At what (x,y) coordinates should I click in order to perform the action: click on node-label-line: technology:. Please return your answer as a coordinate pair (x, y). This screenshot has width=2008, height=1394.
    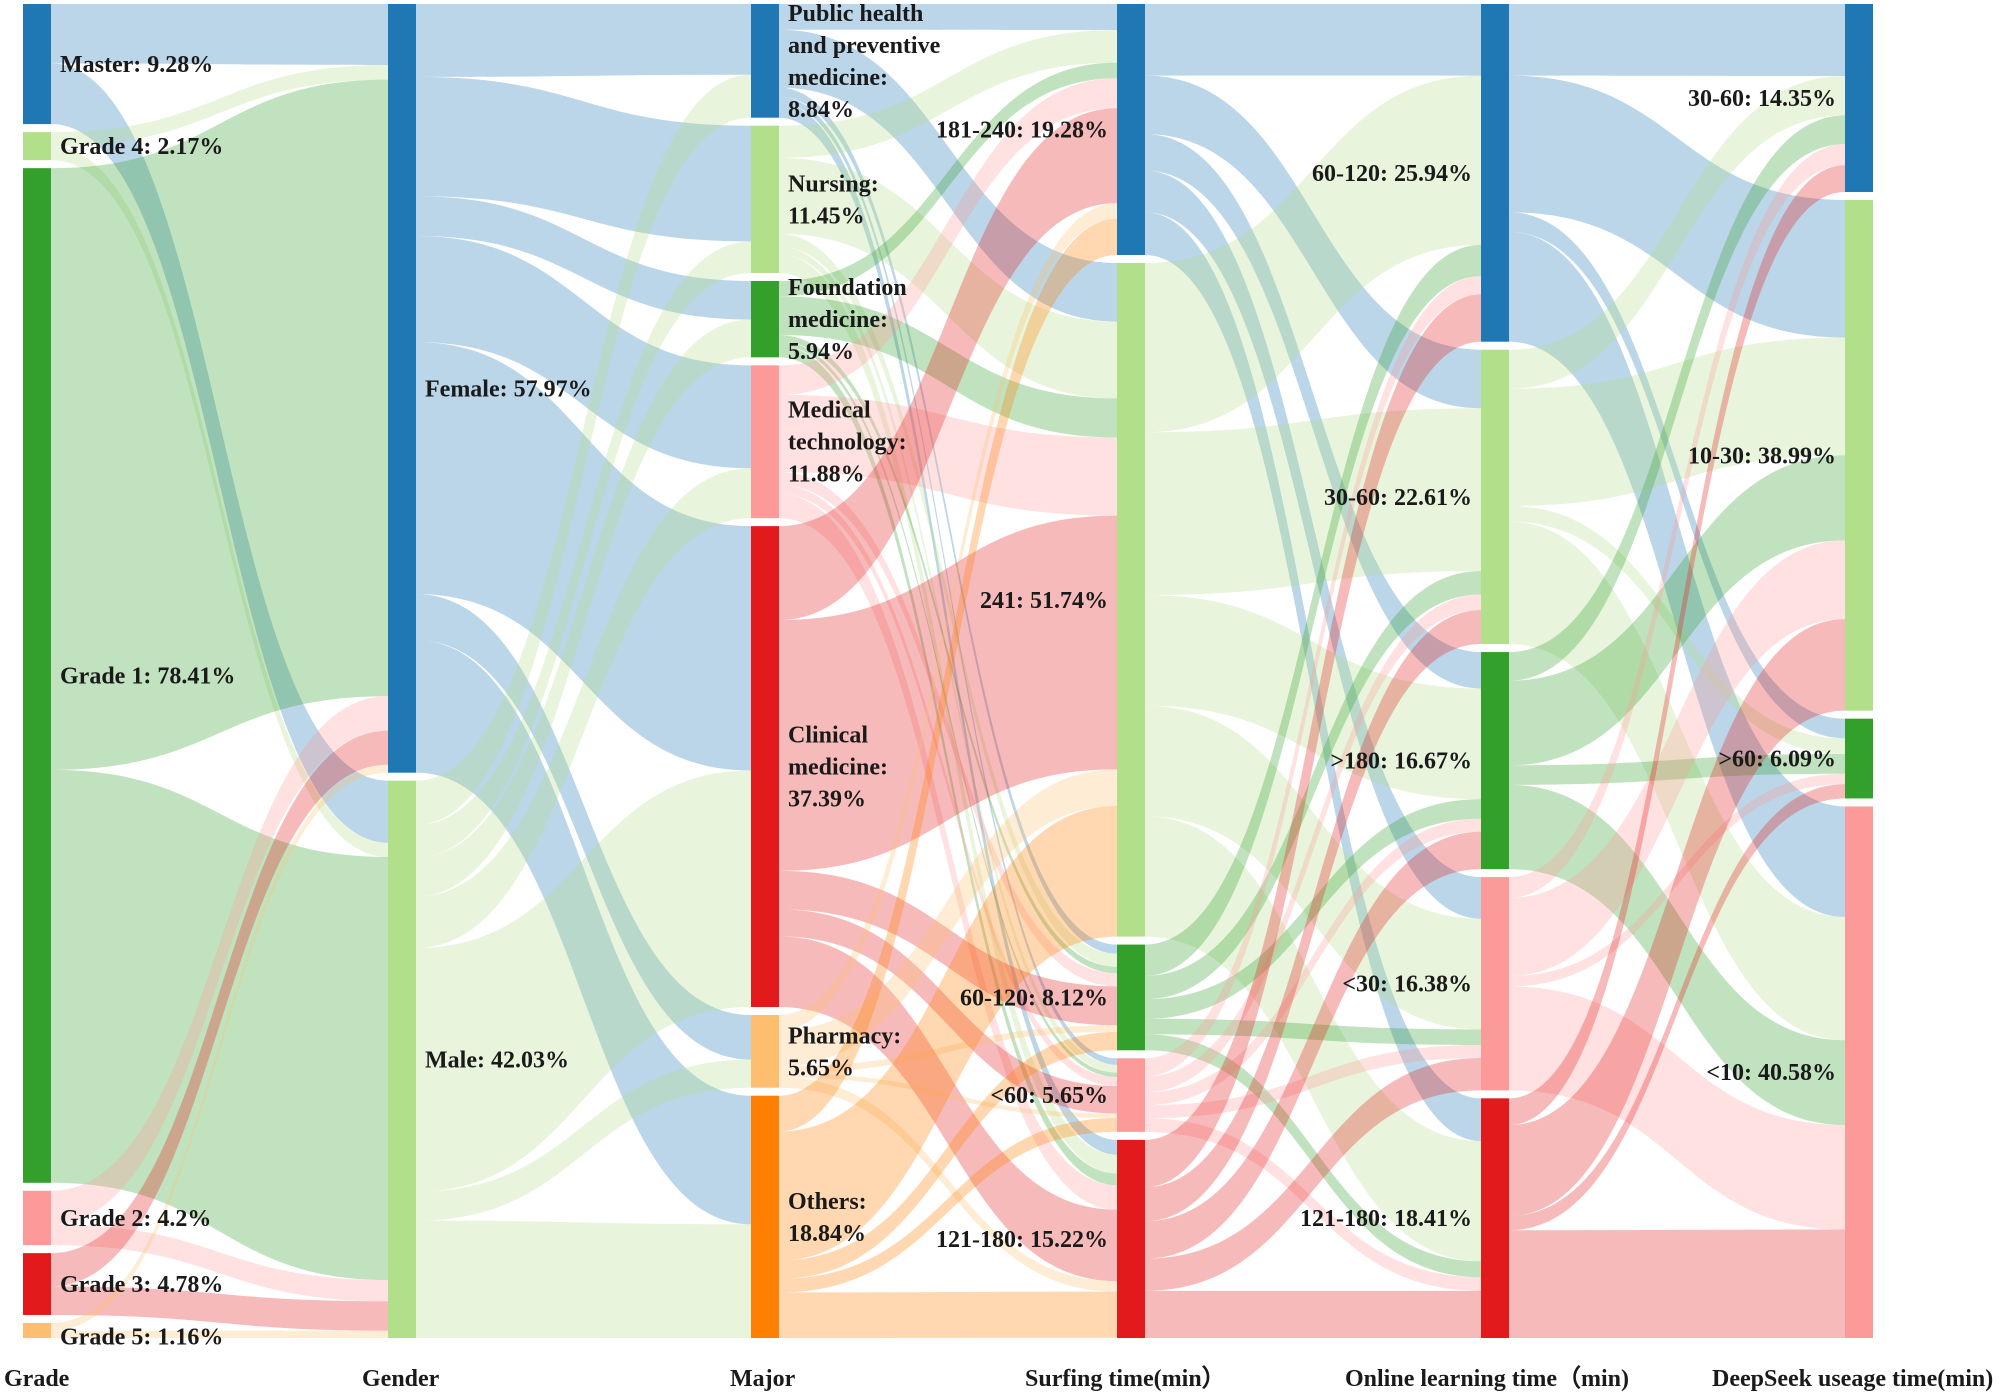
    Looking at the image, I should click on (847, 443).